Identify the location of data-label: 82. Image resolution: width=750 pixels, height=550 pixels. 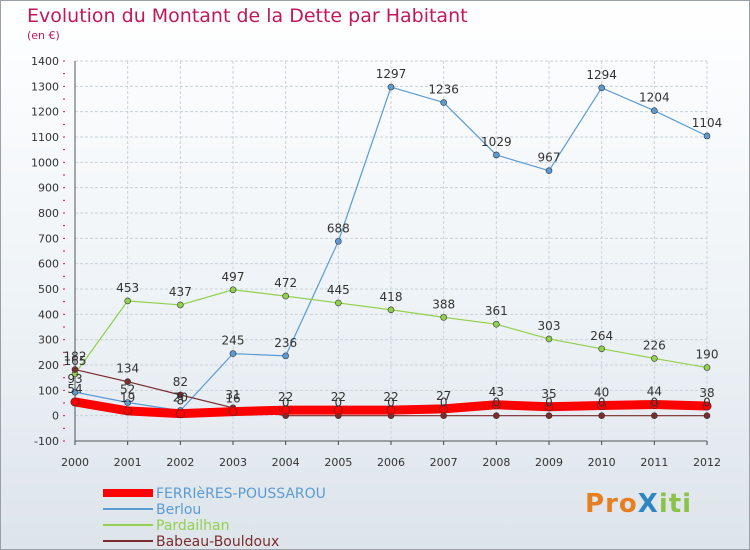
(180, 382).